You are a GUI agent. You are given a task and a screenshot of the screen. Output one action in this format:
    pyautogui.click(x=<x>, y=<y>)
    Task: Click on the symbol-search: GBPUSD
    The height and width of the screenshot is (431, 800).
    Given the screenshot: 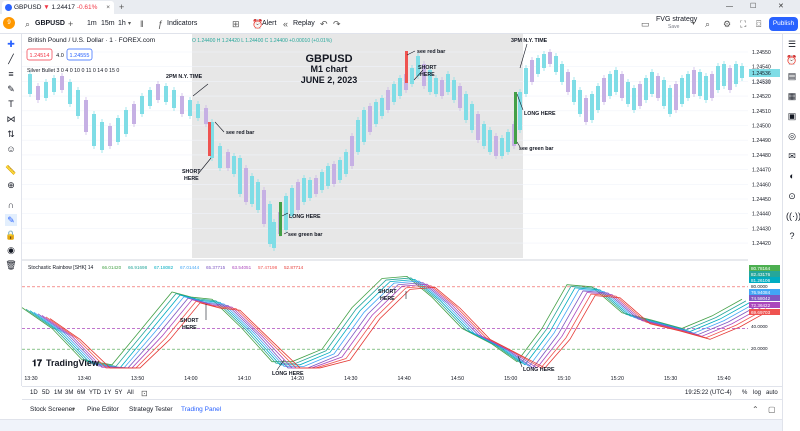 What is the action you would take?
    pyautogui.click(x=50, y=23)
    